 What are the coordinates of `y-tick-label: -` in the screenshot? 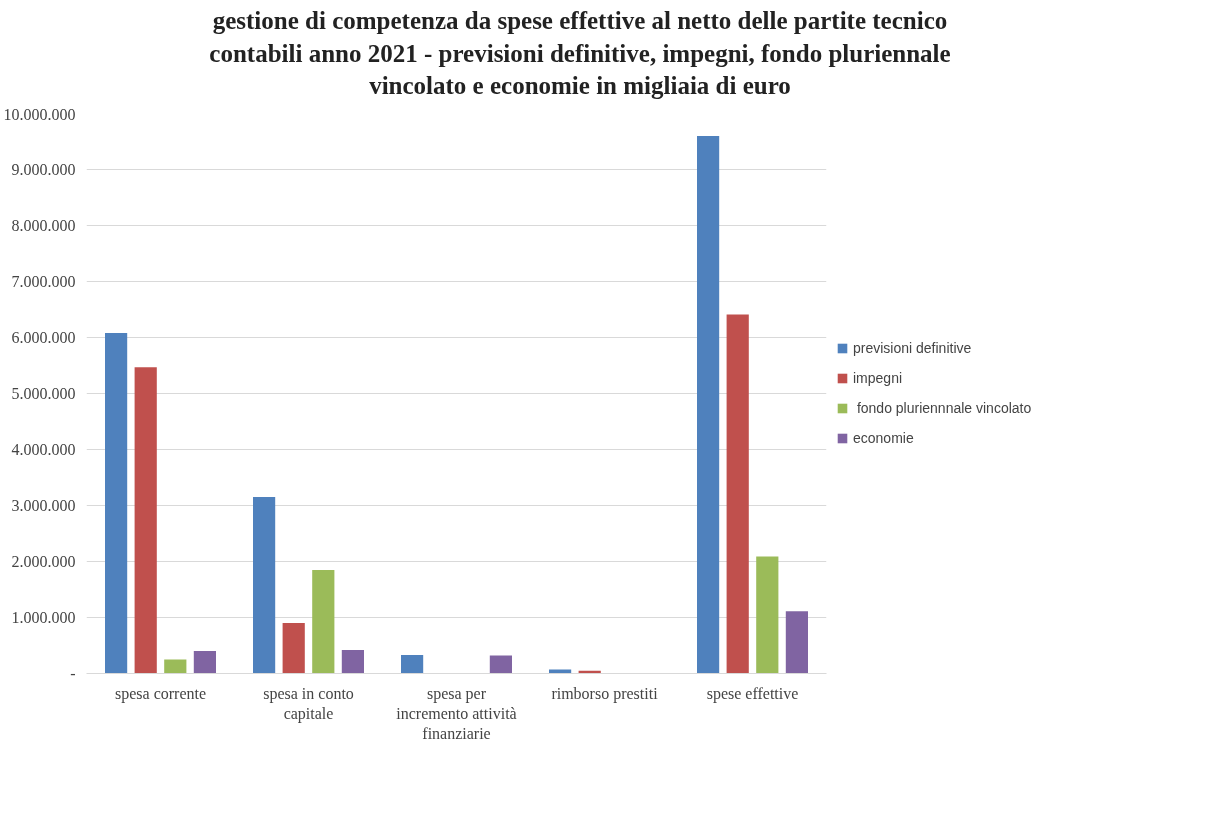 It's located at (73, 673).